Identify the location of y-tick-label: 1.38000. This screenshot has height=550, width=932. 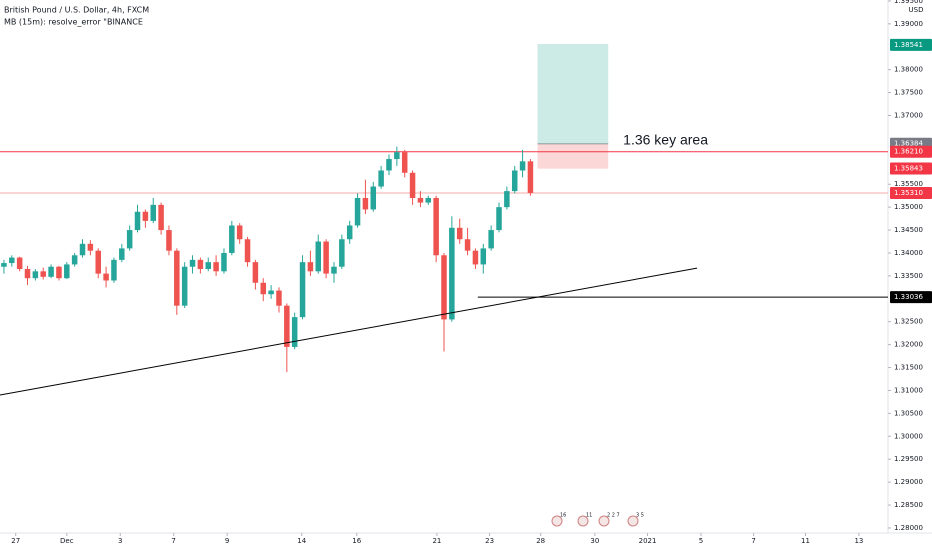
(908, 70).